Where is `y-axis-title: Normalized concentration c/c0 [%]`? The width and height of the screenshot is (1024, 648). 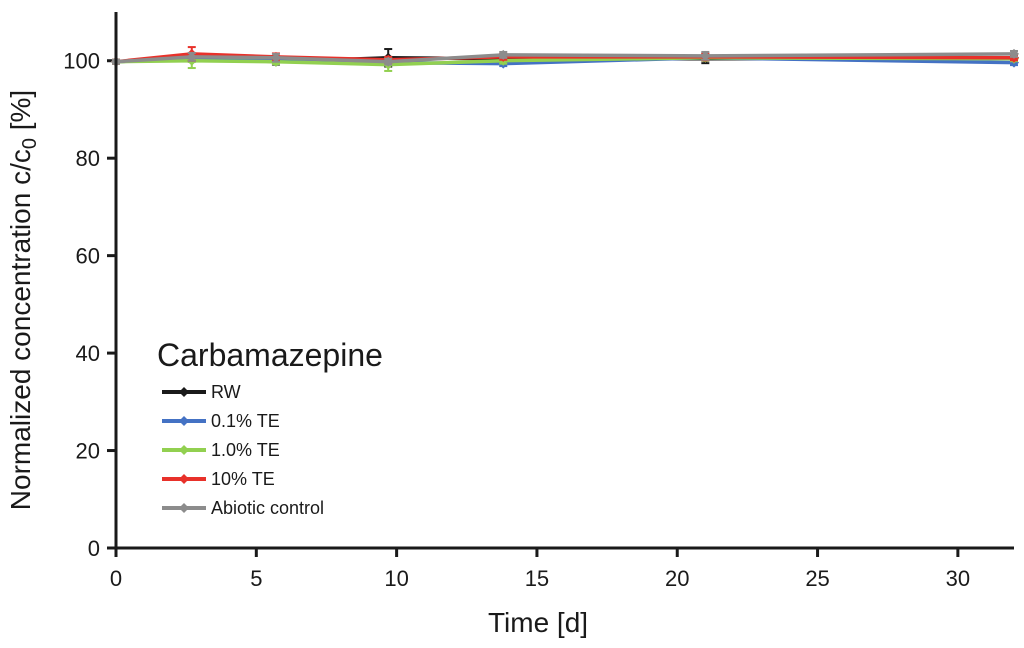
y-axis-title: Normalized concentration c/c0 [%] is located at coordinates (23, 300).